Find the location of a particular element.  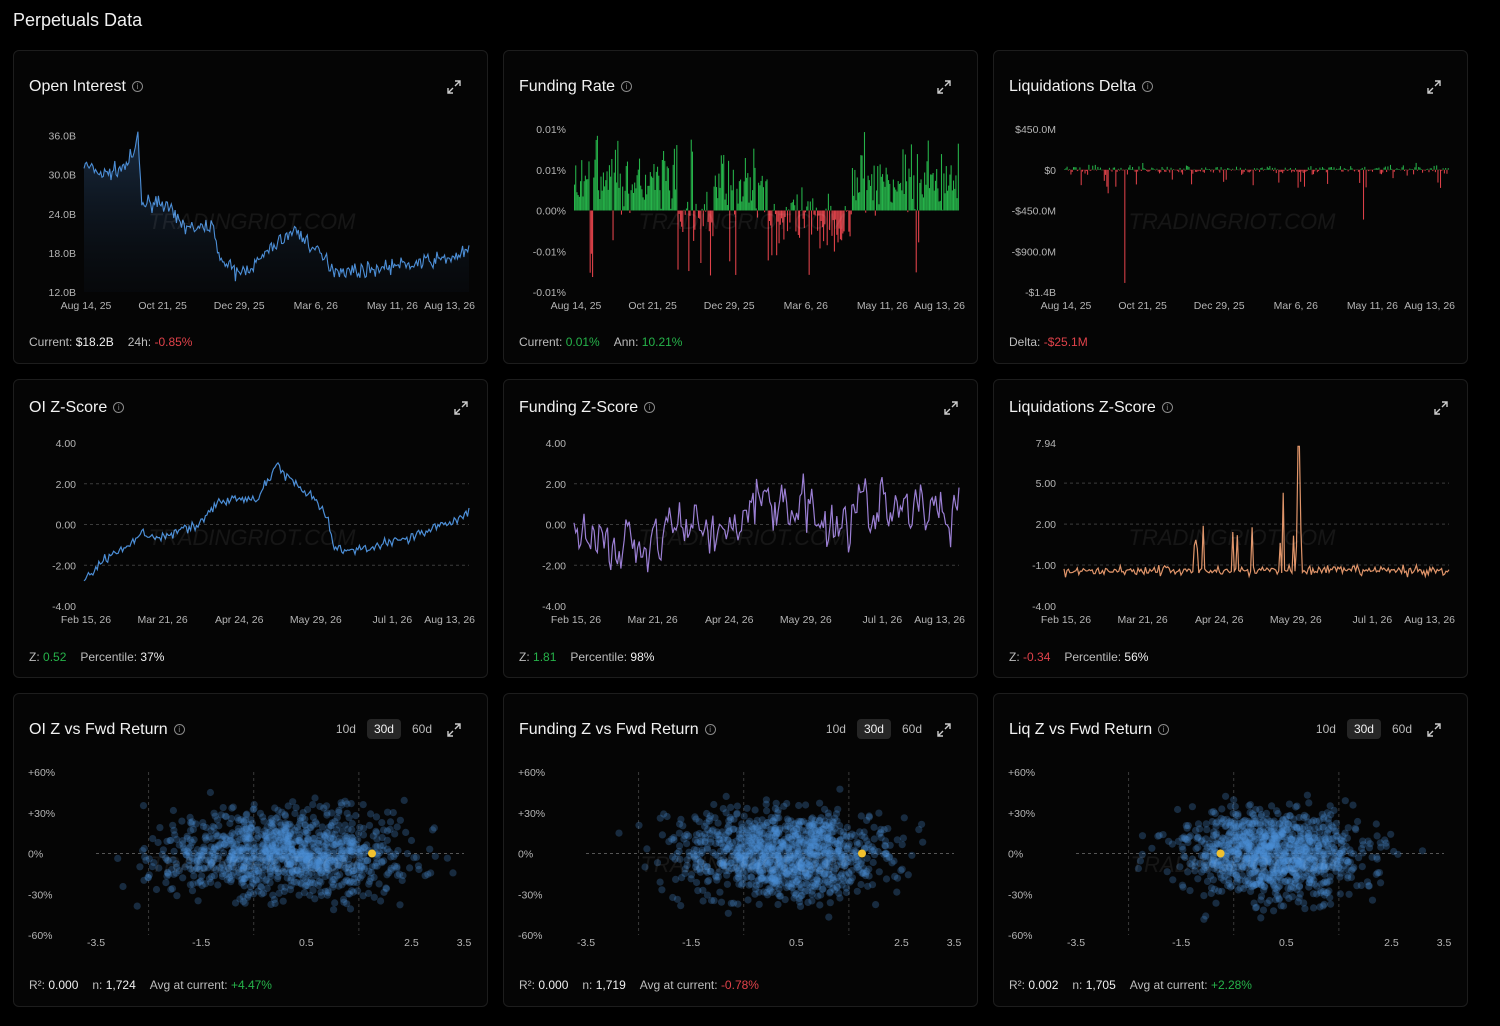

card-footer: Current: 0.01% Ann: 10.21% is located at coordinates (600, 342).